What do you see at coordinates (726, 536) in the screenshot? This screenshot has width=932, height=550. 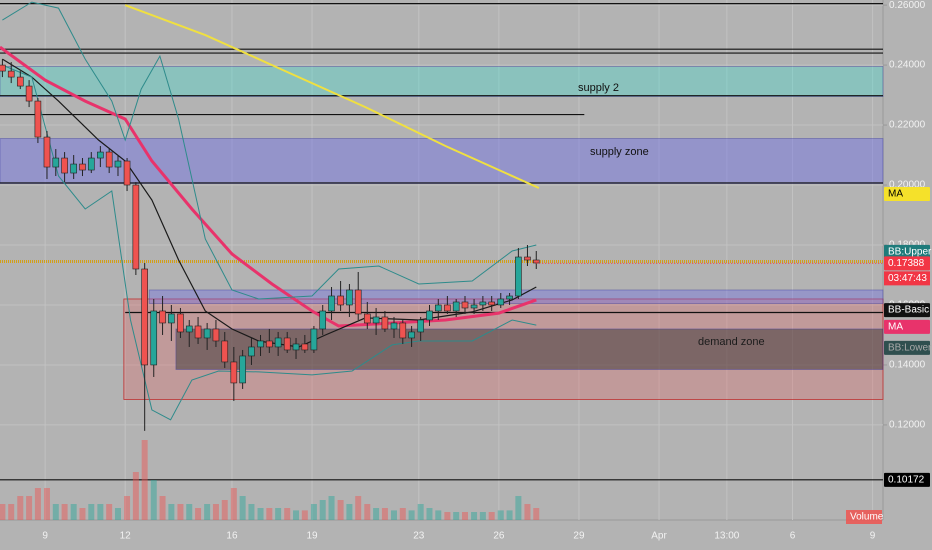 I see `x-tick-label: 13:00` at bounding box center [726, 536].